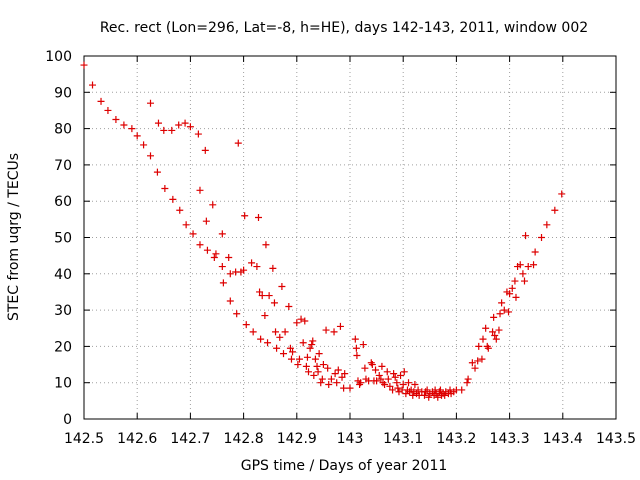 This screenshot has height=480, width=640. I want to click on y-tick-label: 20, so click(63, 347).